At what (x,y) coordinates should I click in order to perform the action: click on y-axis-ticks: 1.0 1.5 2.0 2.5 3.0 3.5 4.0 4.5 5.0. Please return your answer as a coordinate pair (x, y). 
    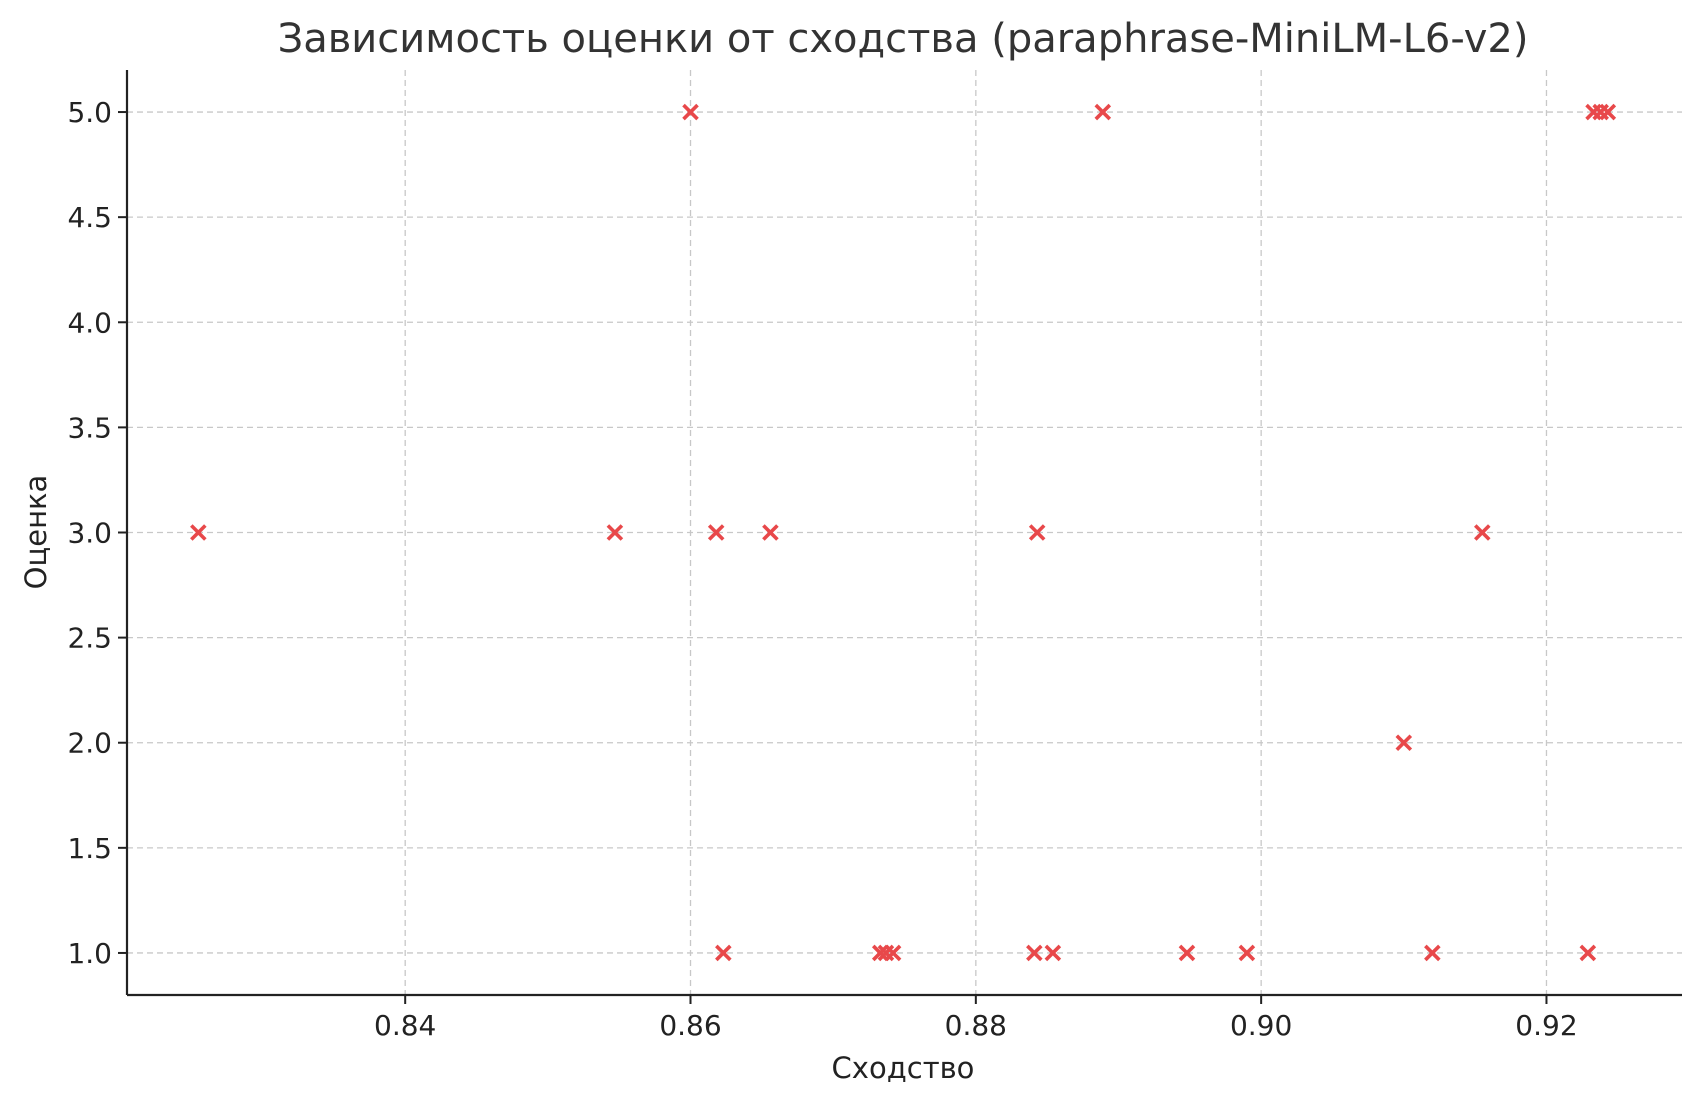
    Looking at the image, I should click on (97, 533).